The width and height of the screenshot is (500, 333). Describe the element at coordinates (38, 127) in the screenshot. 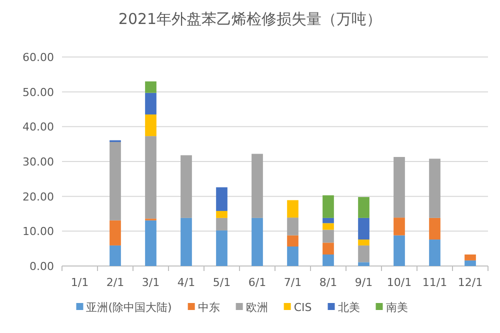

I see `y-tick-label: 40.00` at that location.